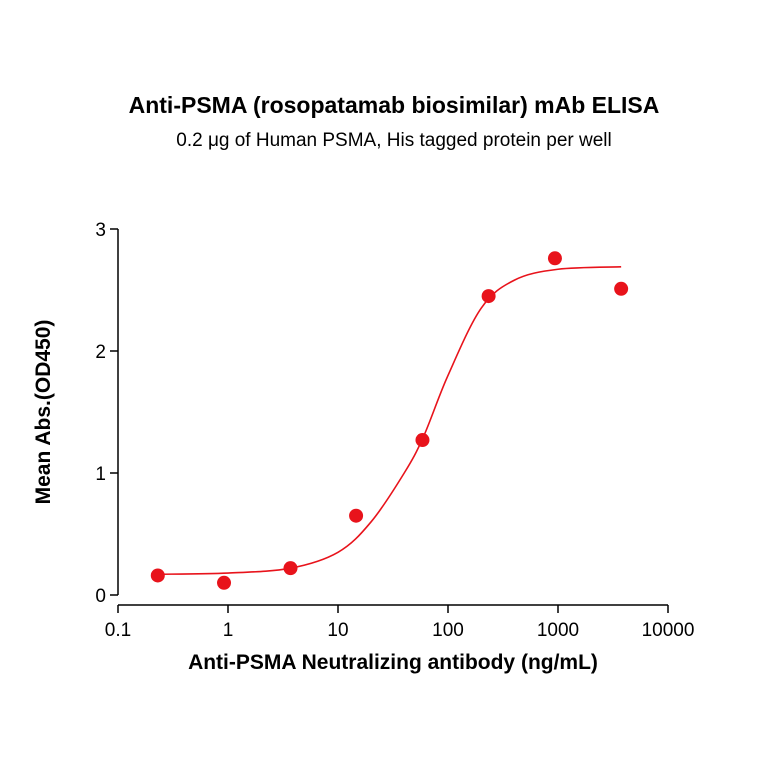  What do you see at coordinates (43, 412) in the screenshot?
I see `y-axis-label: Mean Abs.(OD450)` at bounding box center [43, 412].